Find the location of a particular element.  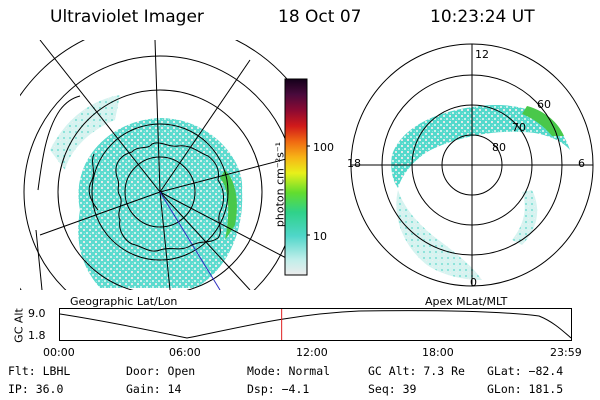

coastline is located at coordinates (169, 197).